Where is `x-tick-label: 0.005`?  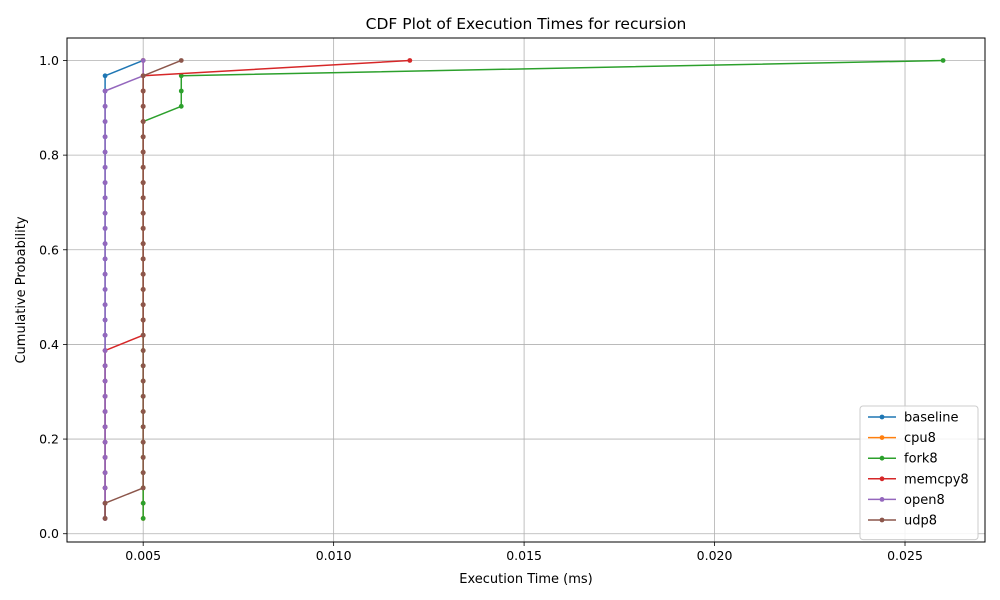
x-tick-label: 0.005 is located at coordinates (143, 555).